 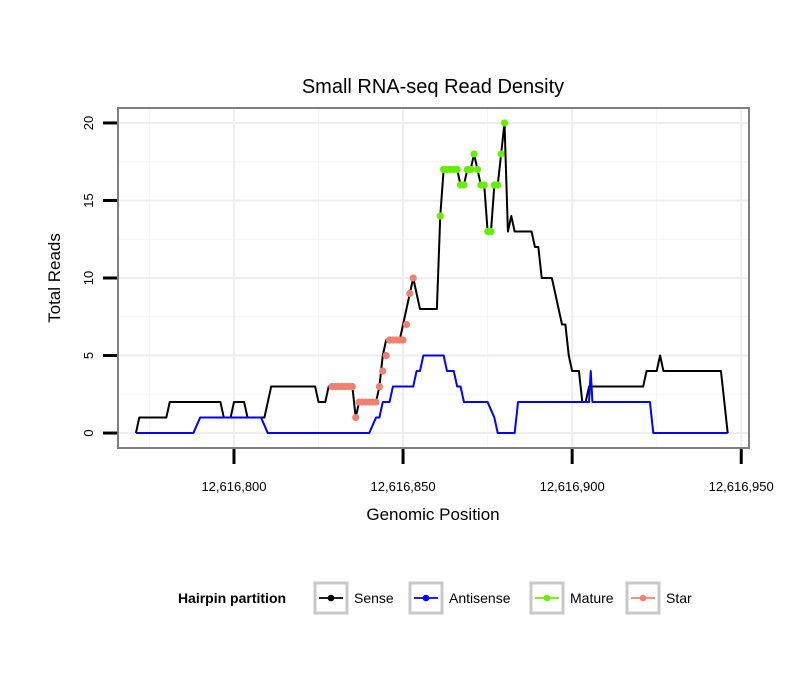 What do you see at coordinates (232, 598) in the screenshot?
I see `legend-title: Hairpin partition` at bounding box center [232, 598].